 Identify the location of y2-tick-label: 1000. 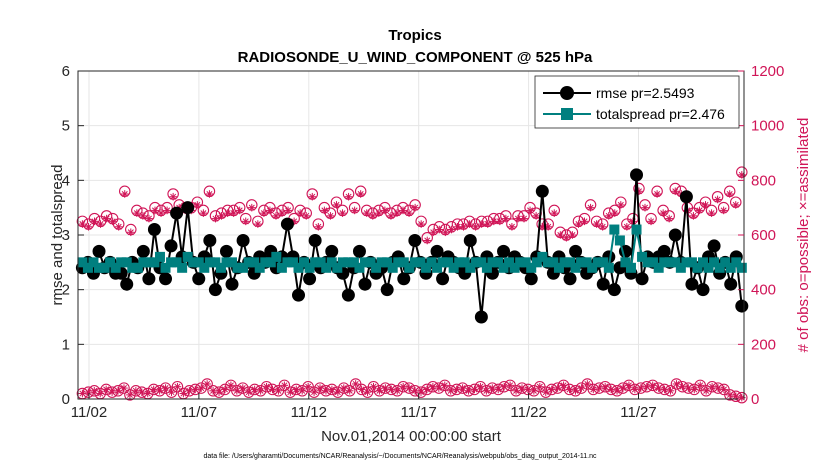
(767, 126).